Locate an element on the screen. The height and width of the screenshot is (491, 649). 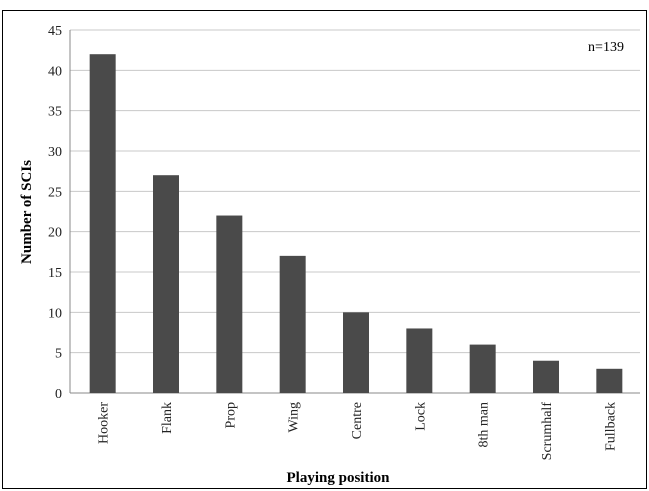
y-tick-label: 5 is located at coordinates (58, 354).